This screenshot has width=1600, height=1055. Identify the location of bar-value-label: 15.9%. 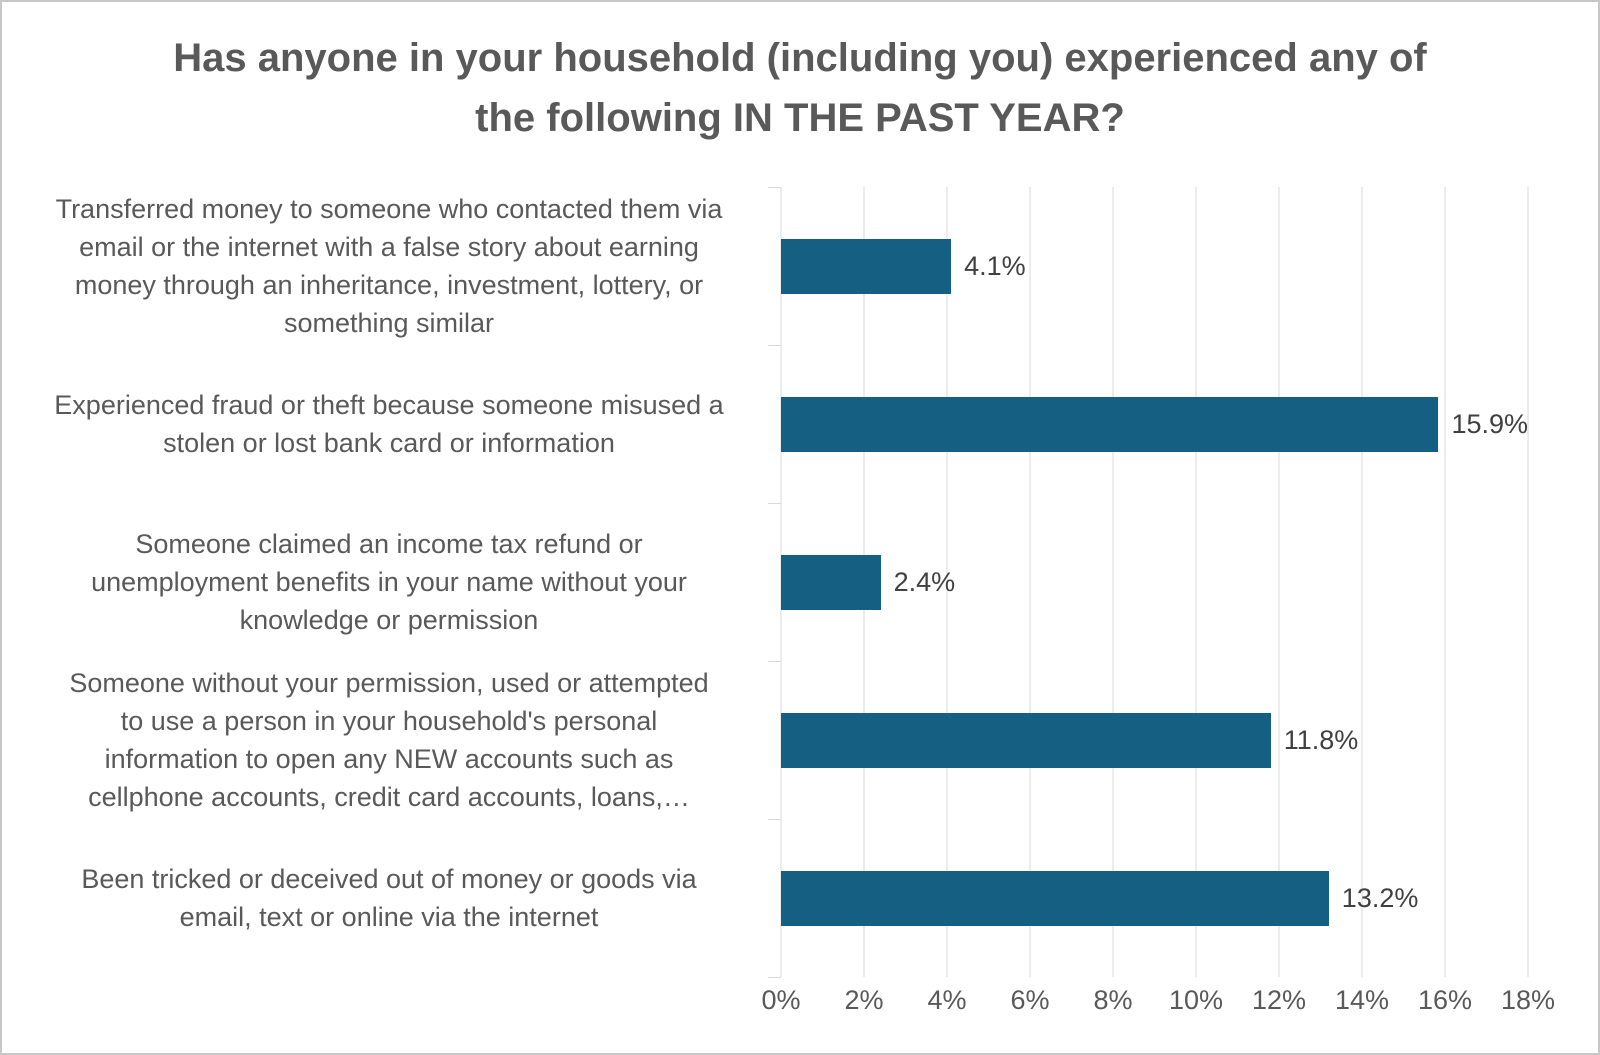
(1489, 423).